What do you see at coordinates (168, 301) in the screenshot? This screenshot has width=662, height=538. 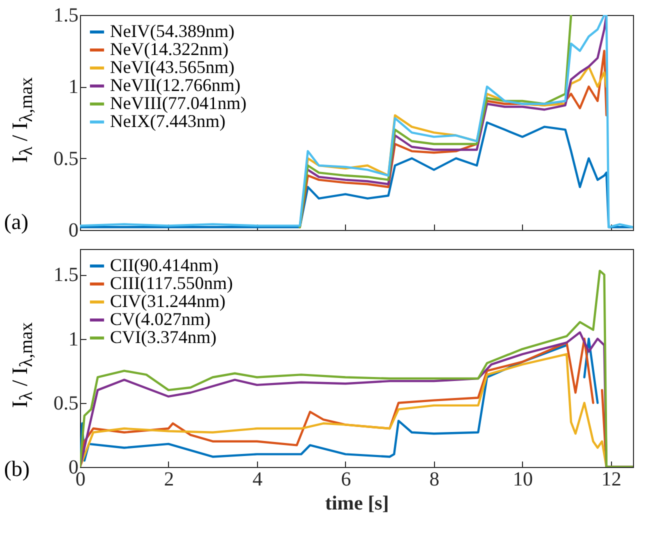 I see `legend-label: CIV(31.244nm)` at bounding box center [168, 301].